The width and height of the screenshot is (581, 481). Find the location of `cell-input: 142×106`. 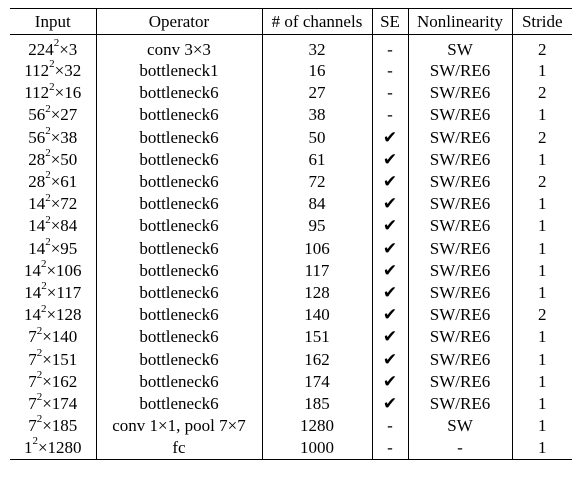

cell-input: 142×106 is located at coordinates (53, 270).